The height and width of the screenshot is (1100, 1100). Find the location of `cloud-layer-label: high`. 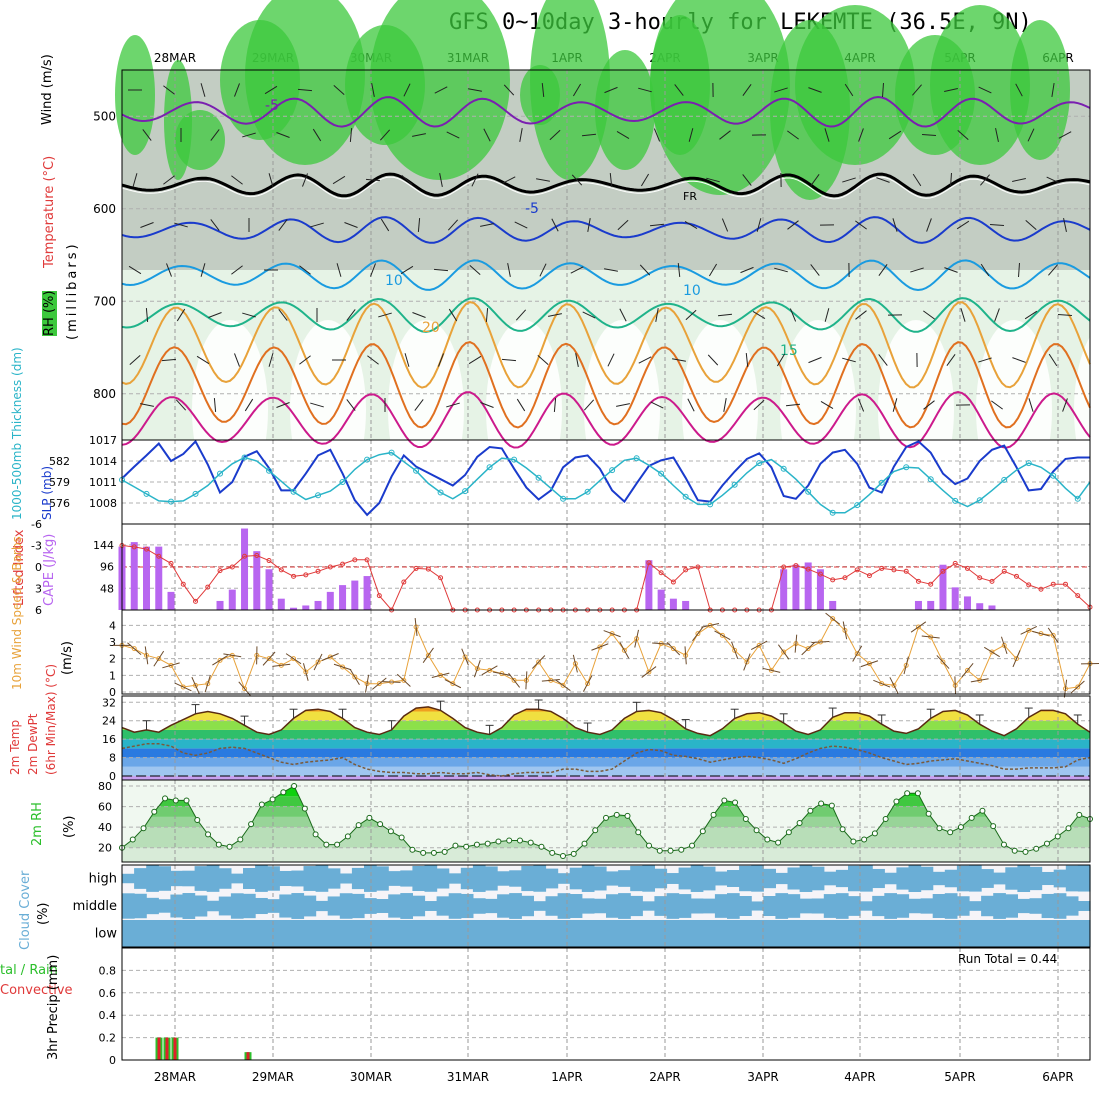

cloud-layer-label: high is located at coordinates (103, 879).